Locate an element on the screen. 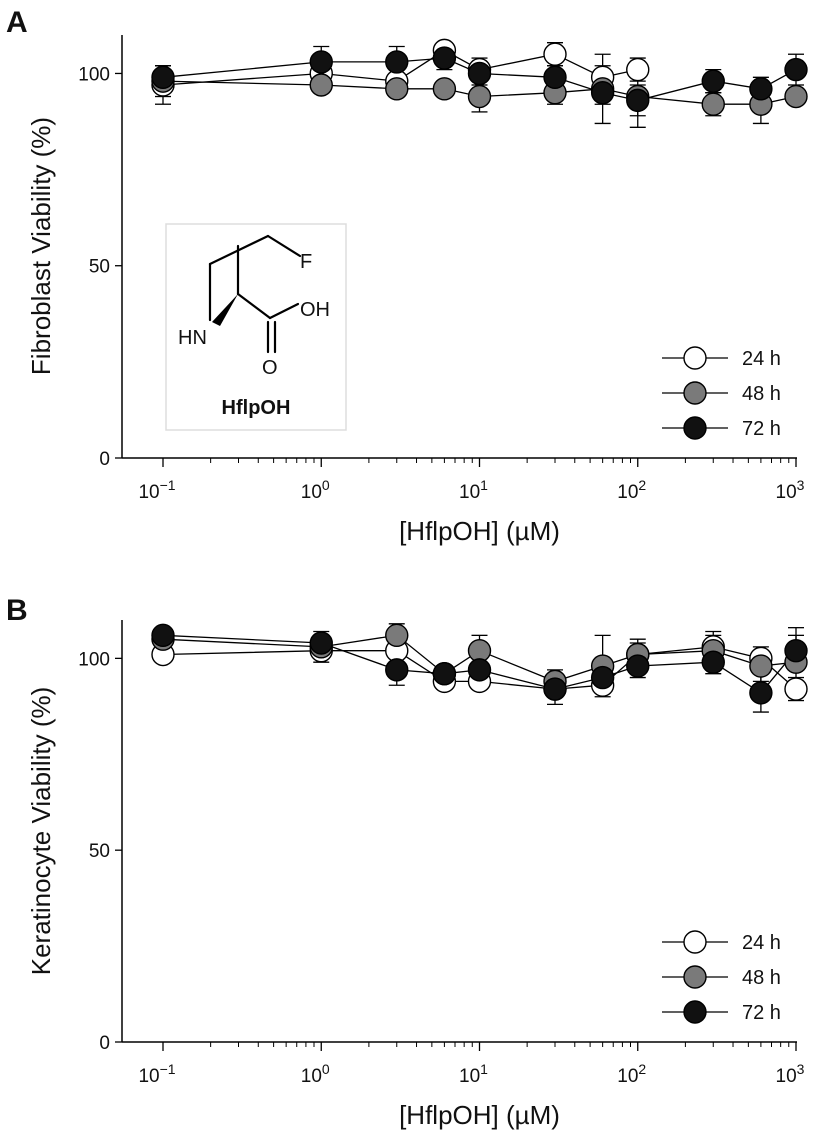  panel-b-letter: B is located at coordinates (17, 610).